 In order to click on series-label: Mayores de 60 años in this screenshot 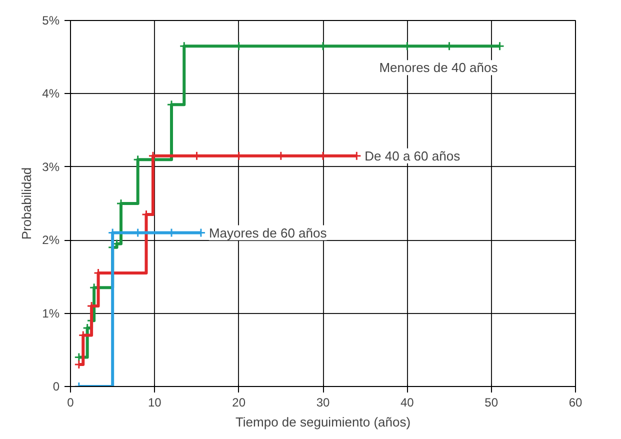, I will do `click(268, 232)`.